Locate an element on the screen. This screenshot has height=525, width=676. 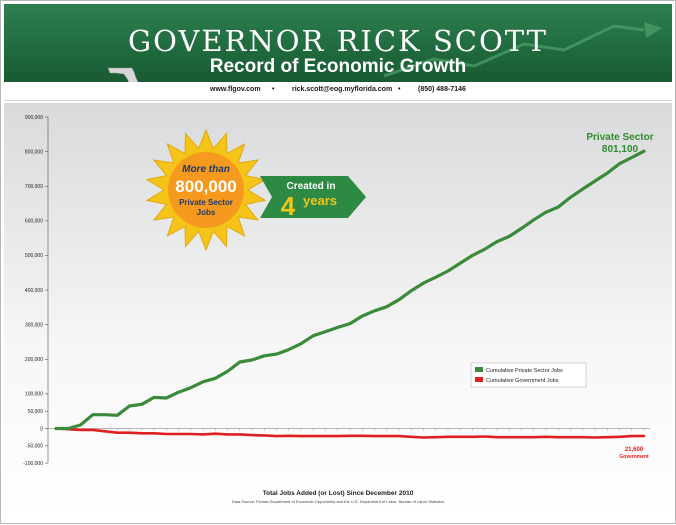
phone-number: (850) 488-7146 is located at coordinates (442, 89).